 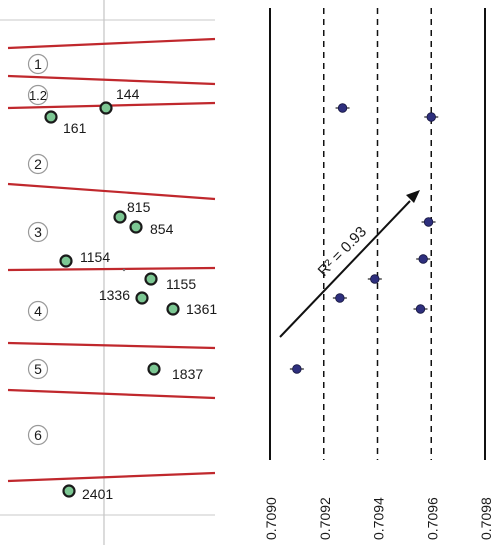 I want to click on unit-number-label: 3, so click(x=38, y=232).